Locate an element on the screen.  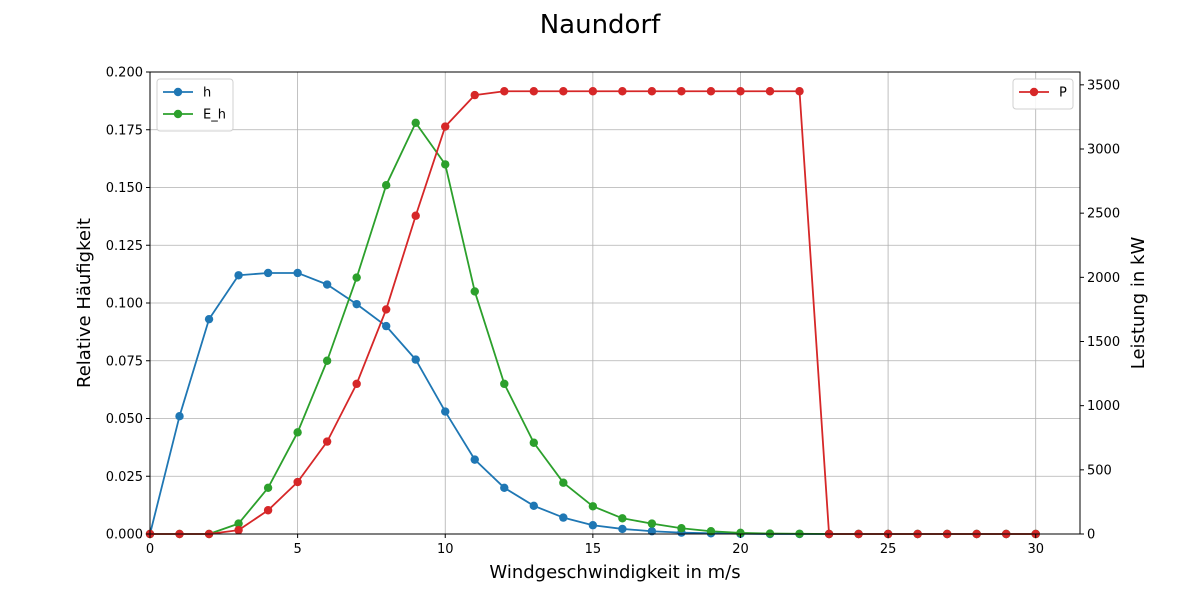
y2-tick-label: 3000 is located at coordinates (1103, 150).